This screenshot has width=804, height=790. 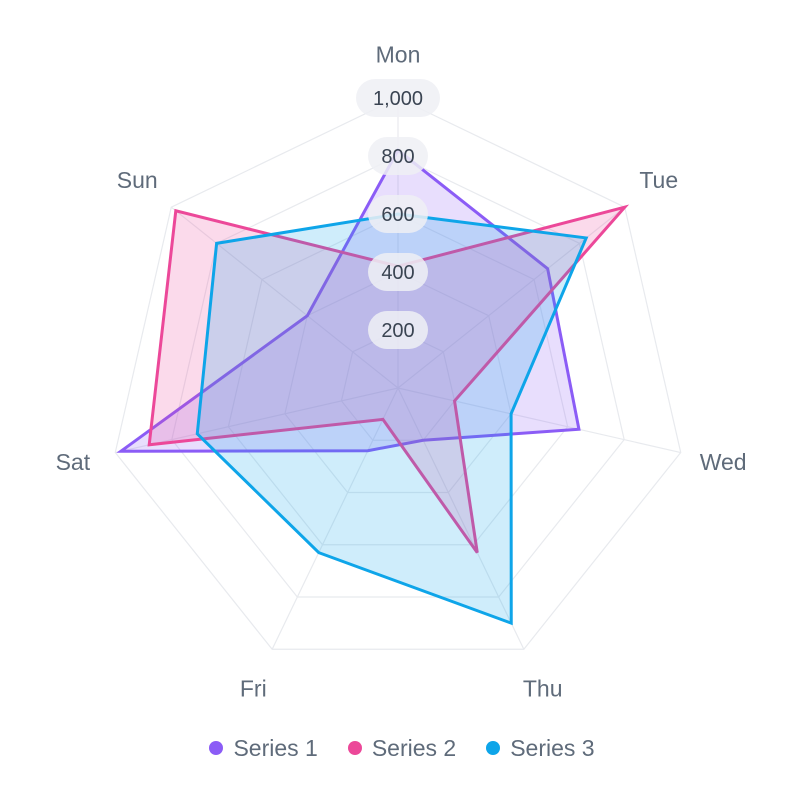 I want to click on data-point-s1-sat, so click(x=121, y=451).